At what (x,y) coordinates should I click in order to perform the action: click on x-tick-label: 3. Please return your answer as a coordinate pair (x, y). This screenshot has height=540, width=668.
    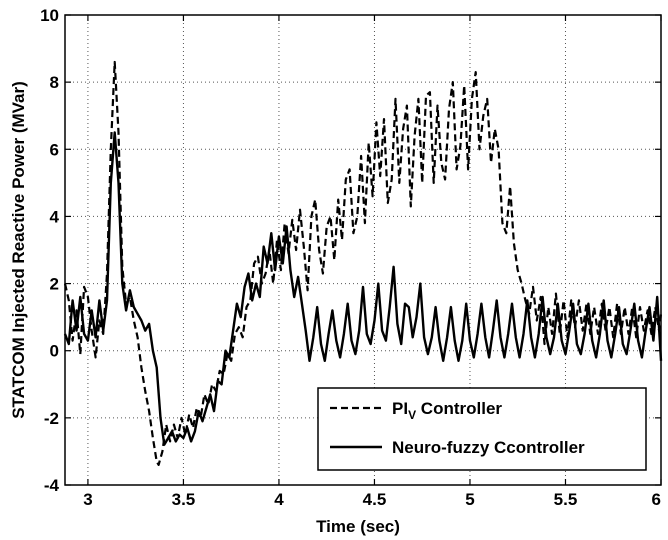
    Looking at the image, I should click on (87, 499).